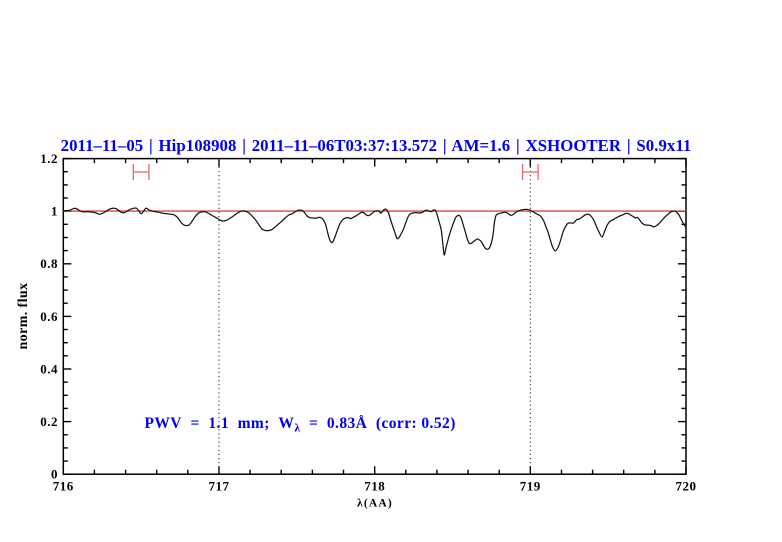 This screenshot has height=542, width=782. I want to click on svg-text: 0, so click(54, 474).